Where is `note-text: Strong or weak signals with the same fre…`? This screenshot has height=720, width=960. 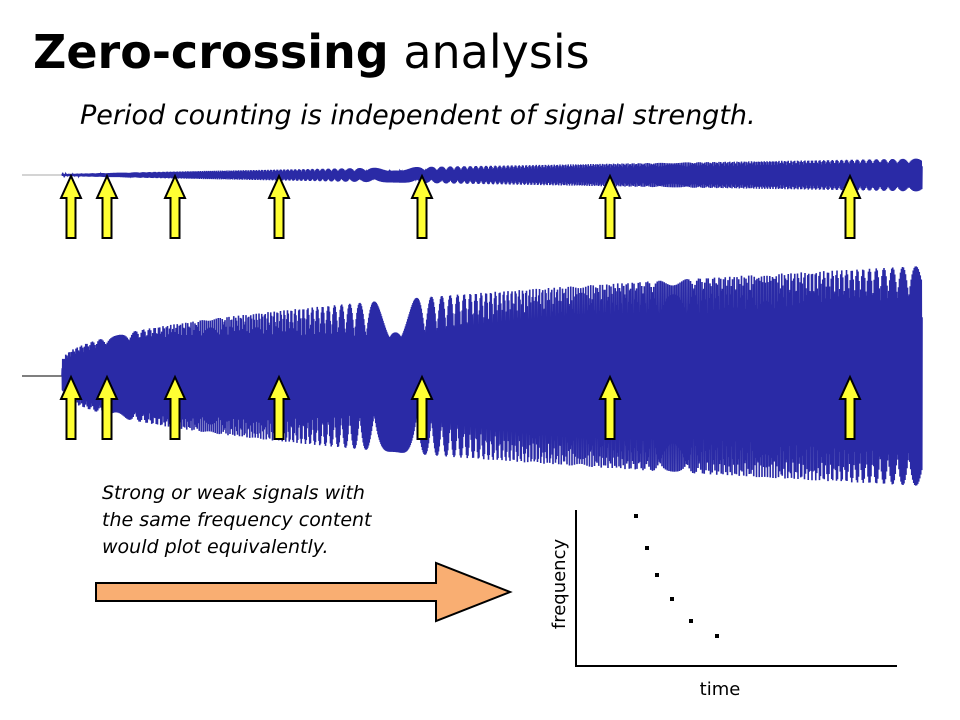
note-text: Strong or weak signals with the same fre… is located at coordinates (302, 520).